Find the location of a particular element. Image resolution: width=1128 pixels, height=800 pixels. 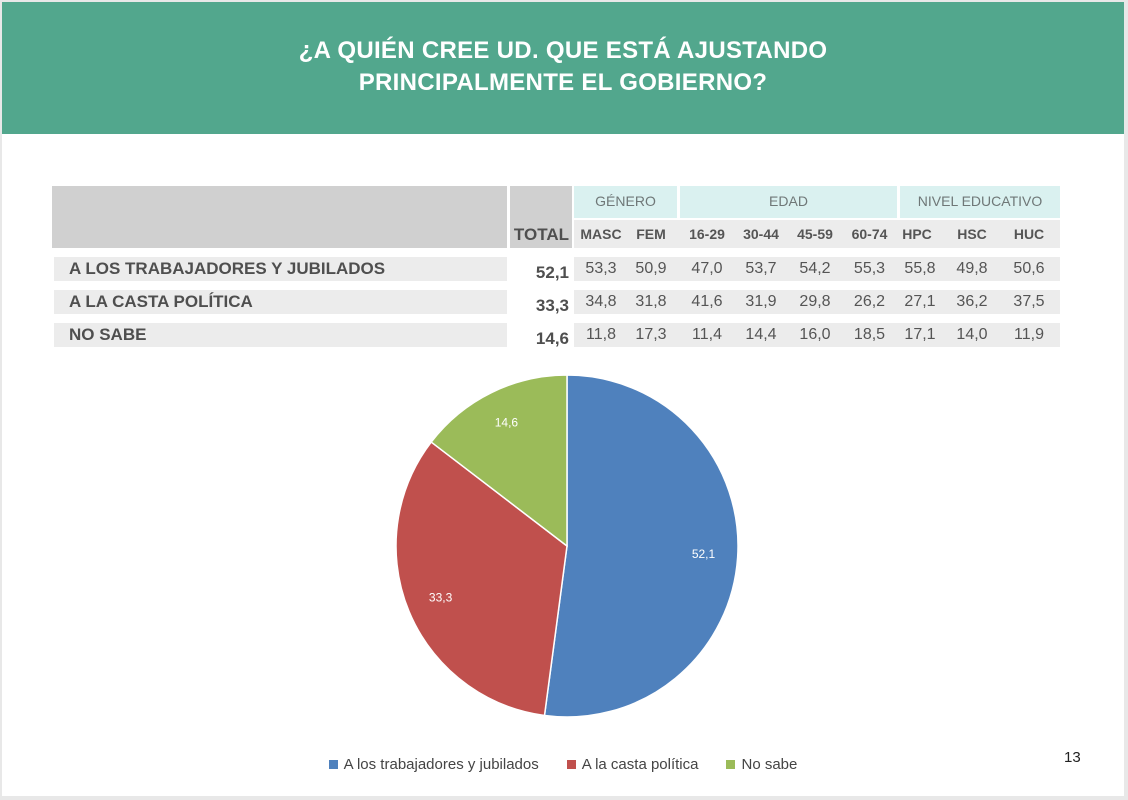

page-number: 13 is located at coordinates (1072, 757).